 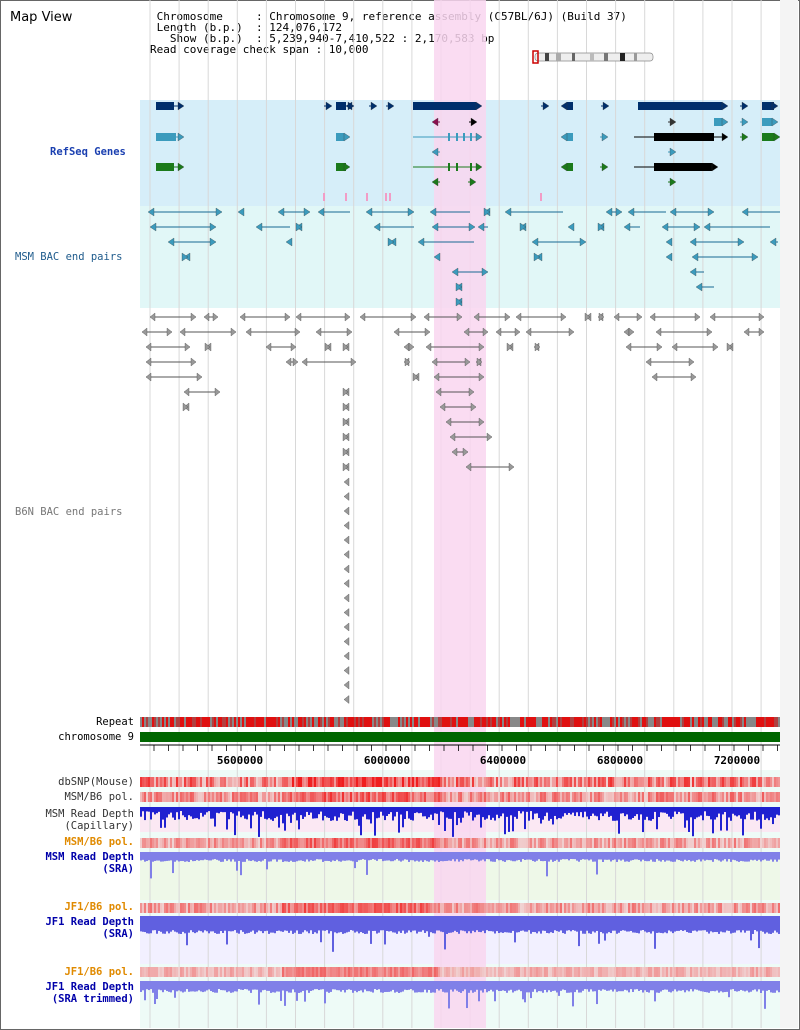 I want to click on refseq-genes-label: RefSeq Genes, so click(x=88, y=152).